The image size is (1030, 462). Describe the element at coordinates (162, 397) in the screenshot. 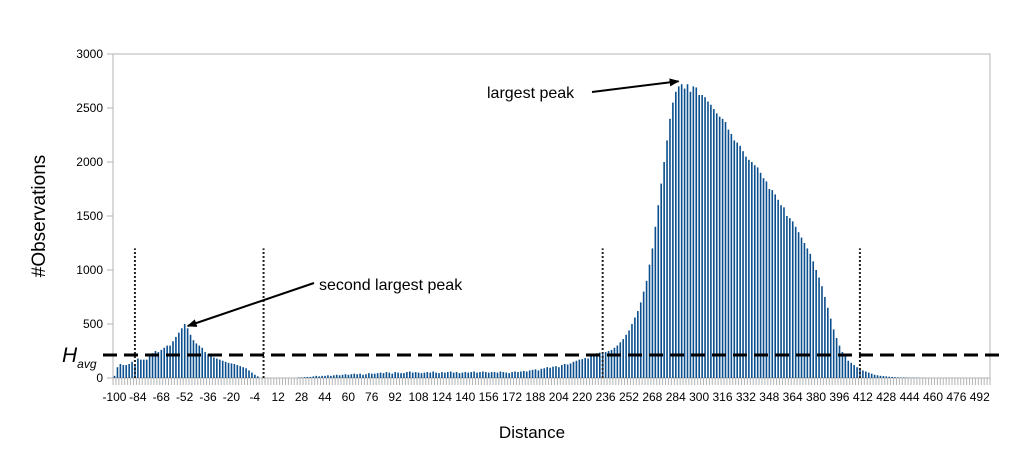

I see `x-tick-label: -68` at that location.